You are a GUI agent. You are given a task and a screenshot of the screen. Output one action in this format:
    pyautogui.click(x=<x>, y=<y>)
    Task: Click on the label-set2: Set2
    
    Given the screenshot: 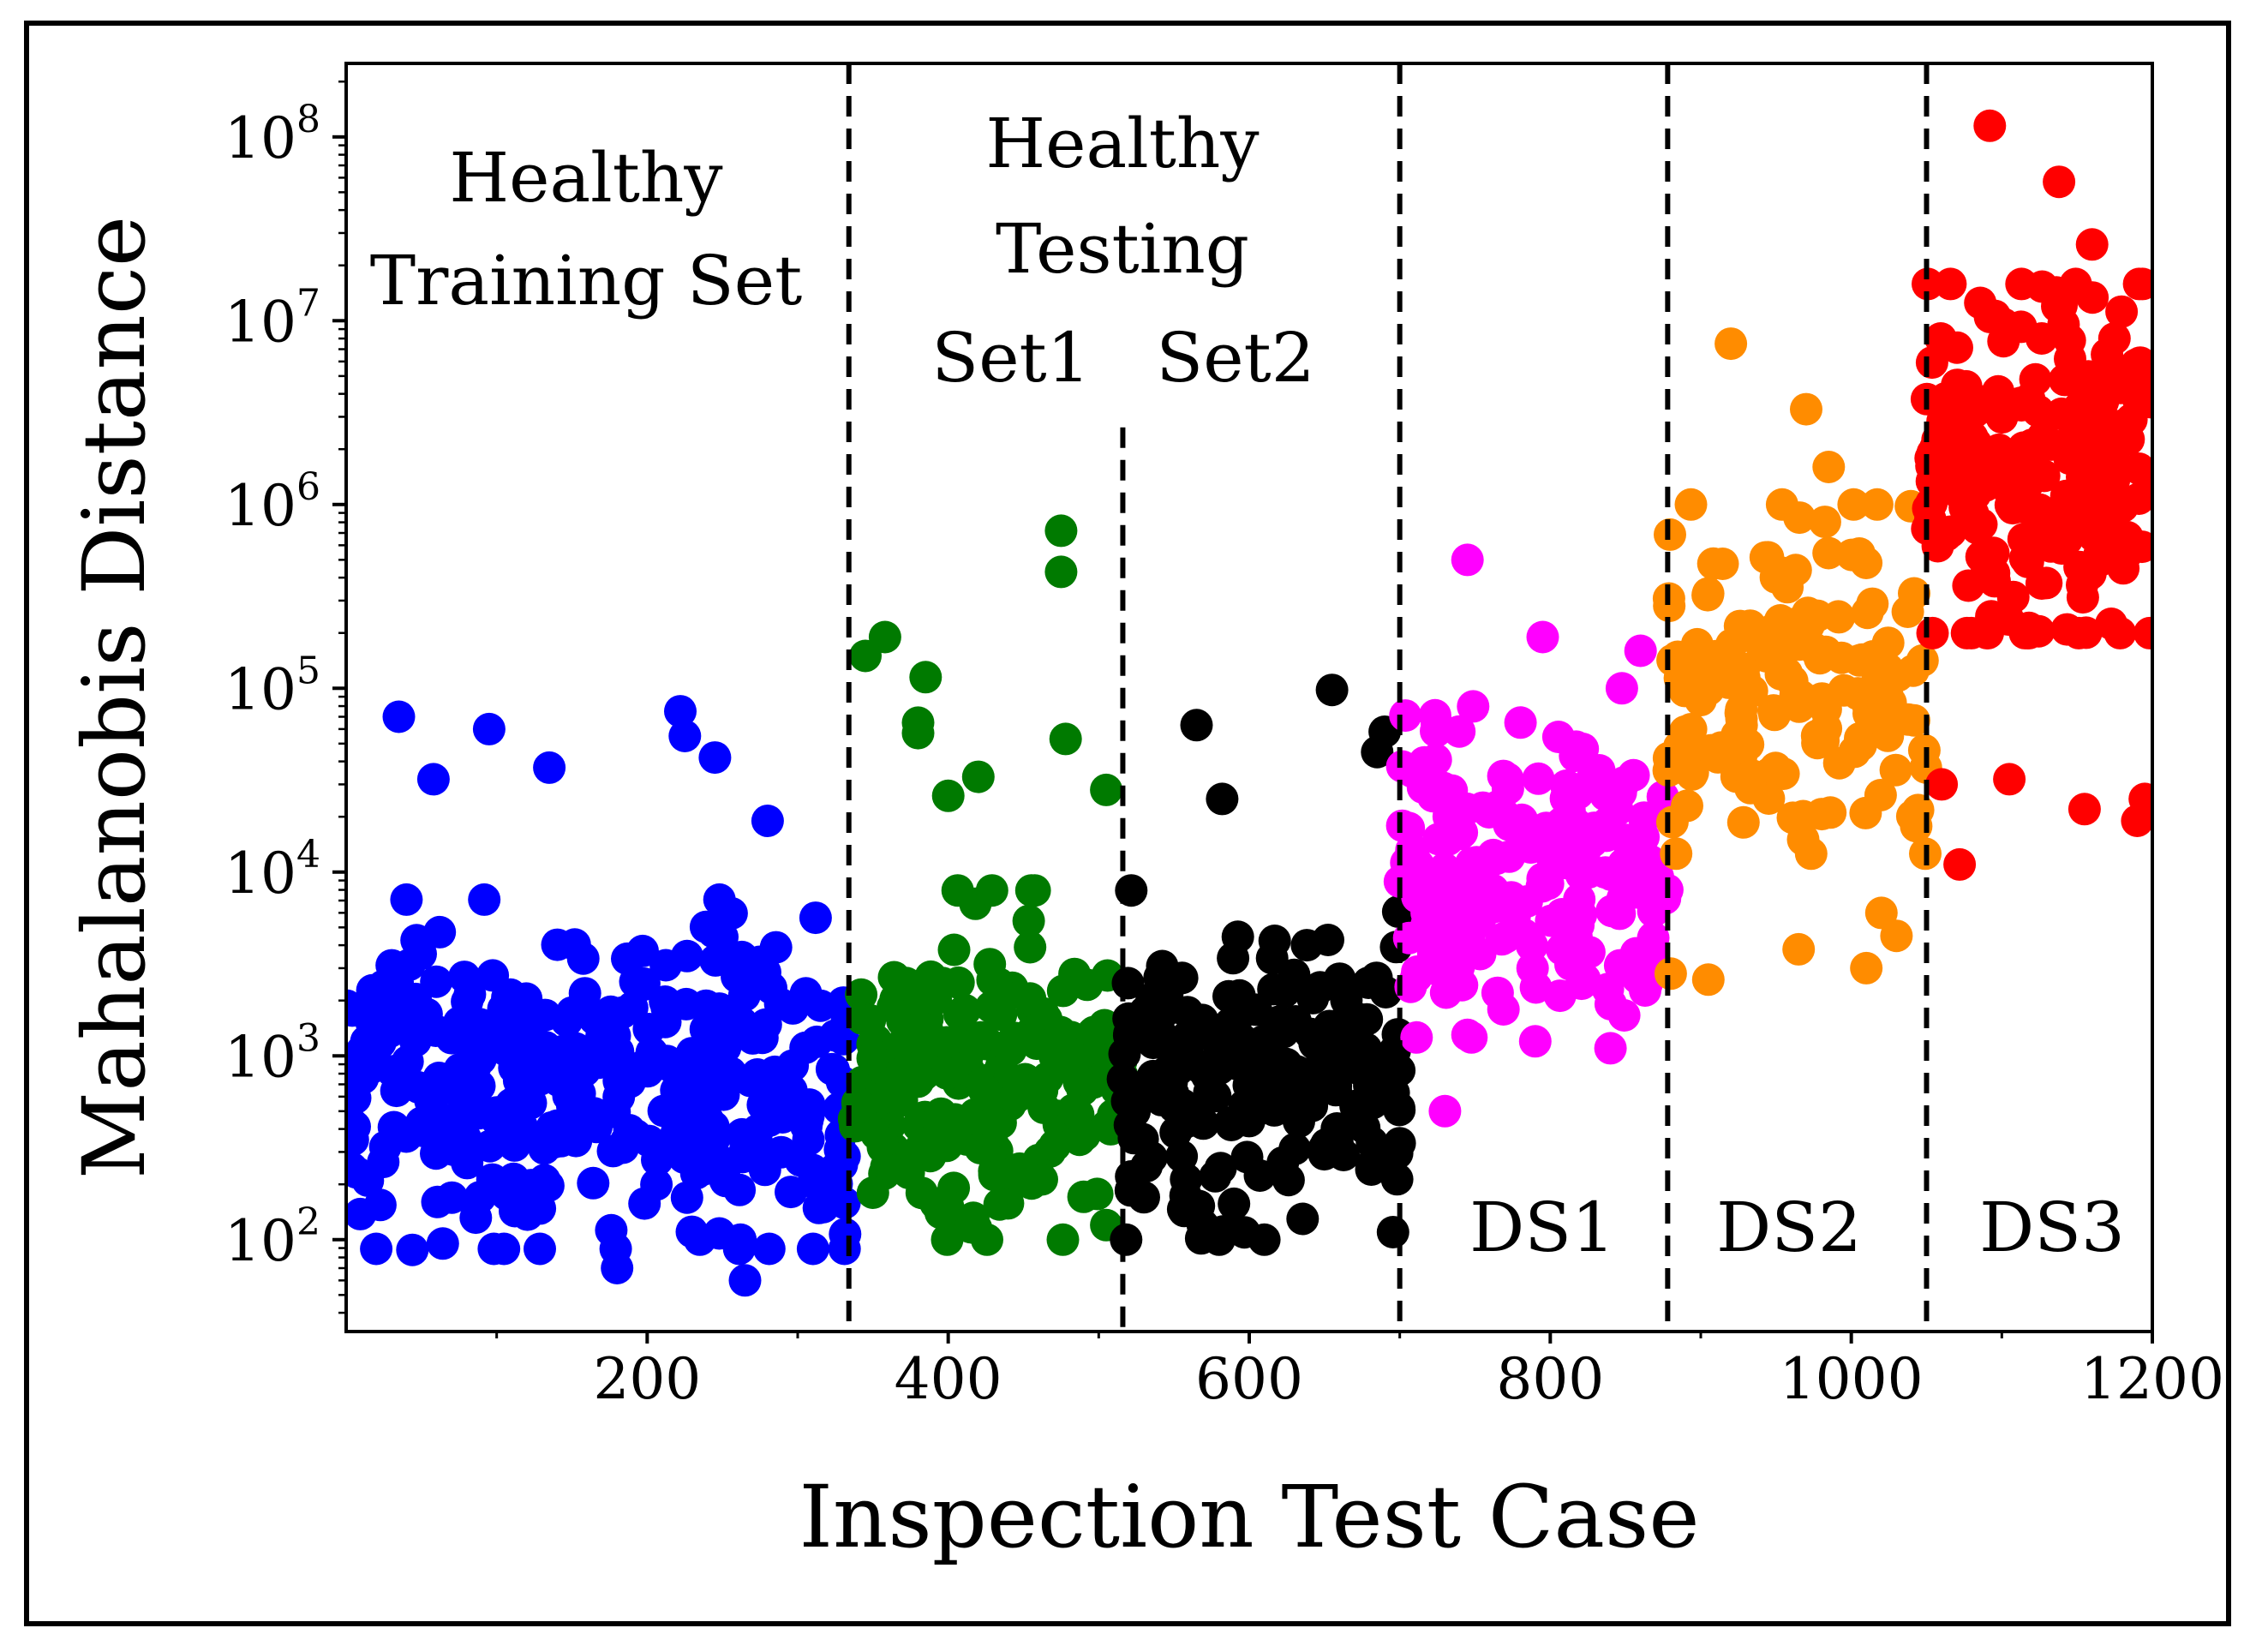 What is the action you would take?
    pyautogui.click(x=1235, y=358)
    